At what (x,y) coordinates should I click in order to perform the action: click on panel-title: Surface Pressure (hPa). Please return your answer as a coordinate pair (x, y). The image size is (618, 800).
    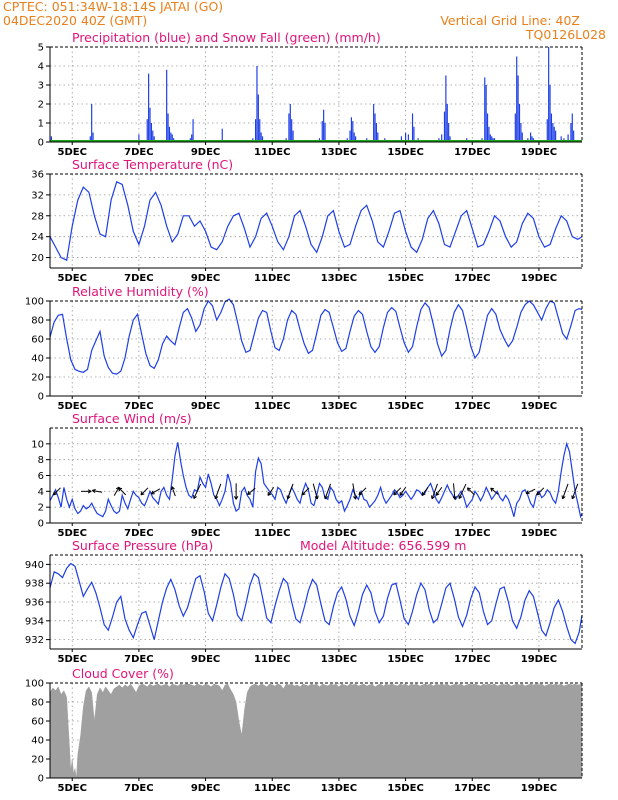
    Looking at the image, I should click on (142, 545).